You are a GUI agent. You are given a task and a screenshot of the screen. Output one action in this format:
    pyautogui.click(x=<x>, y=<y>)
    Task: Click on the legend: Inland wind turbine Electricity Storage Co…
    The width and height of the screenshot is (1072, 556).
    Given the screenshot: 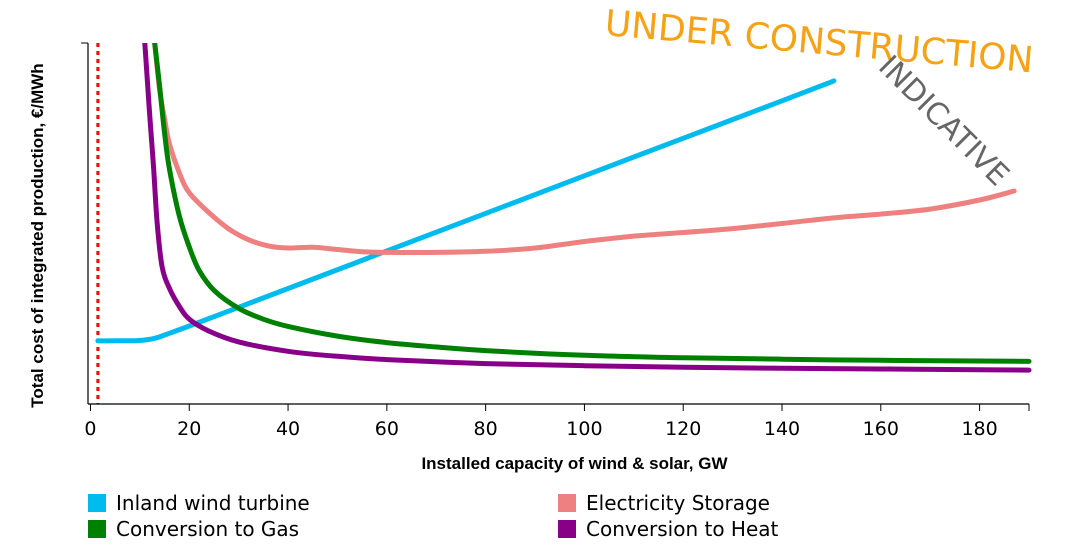 What is the action you would take?
    pyautogui.click(x=558, y=520)
    